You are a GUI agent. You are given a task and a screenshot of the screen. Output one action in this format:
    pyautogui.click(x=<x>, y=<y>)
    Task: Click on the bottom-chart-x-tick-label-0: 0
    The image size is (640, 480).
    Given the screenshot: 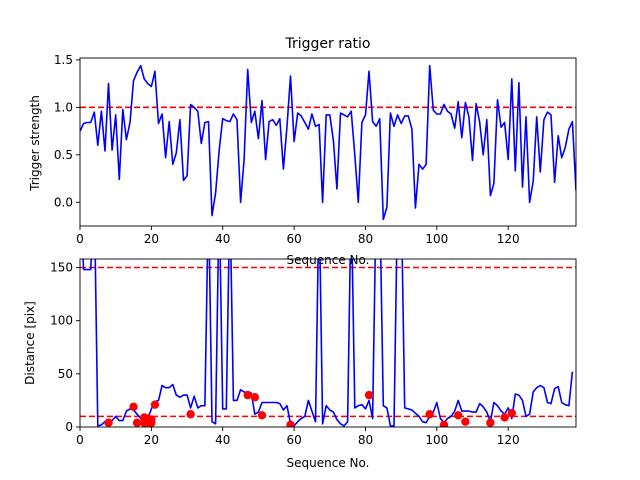 What is the action you would take?
    pyautogui.click(x=80, y=440)
    